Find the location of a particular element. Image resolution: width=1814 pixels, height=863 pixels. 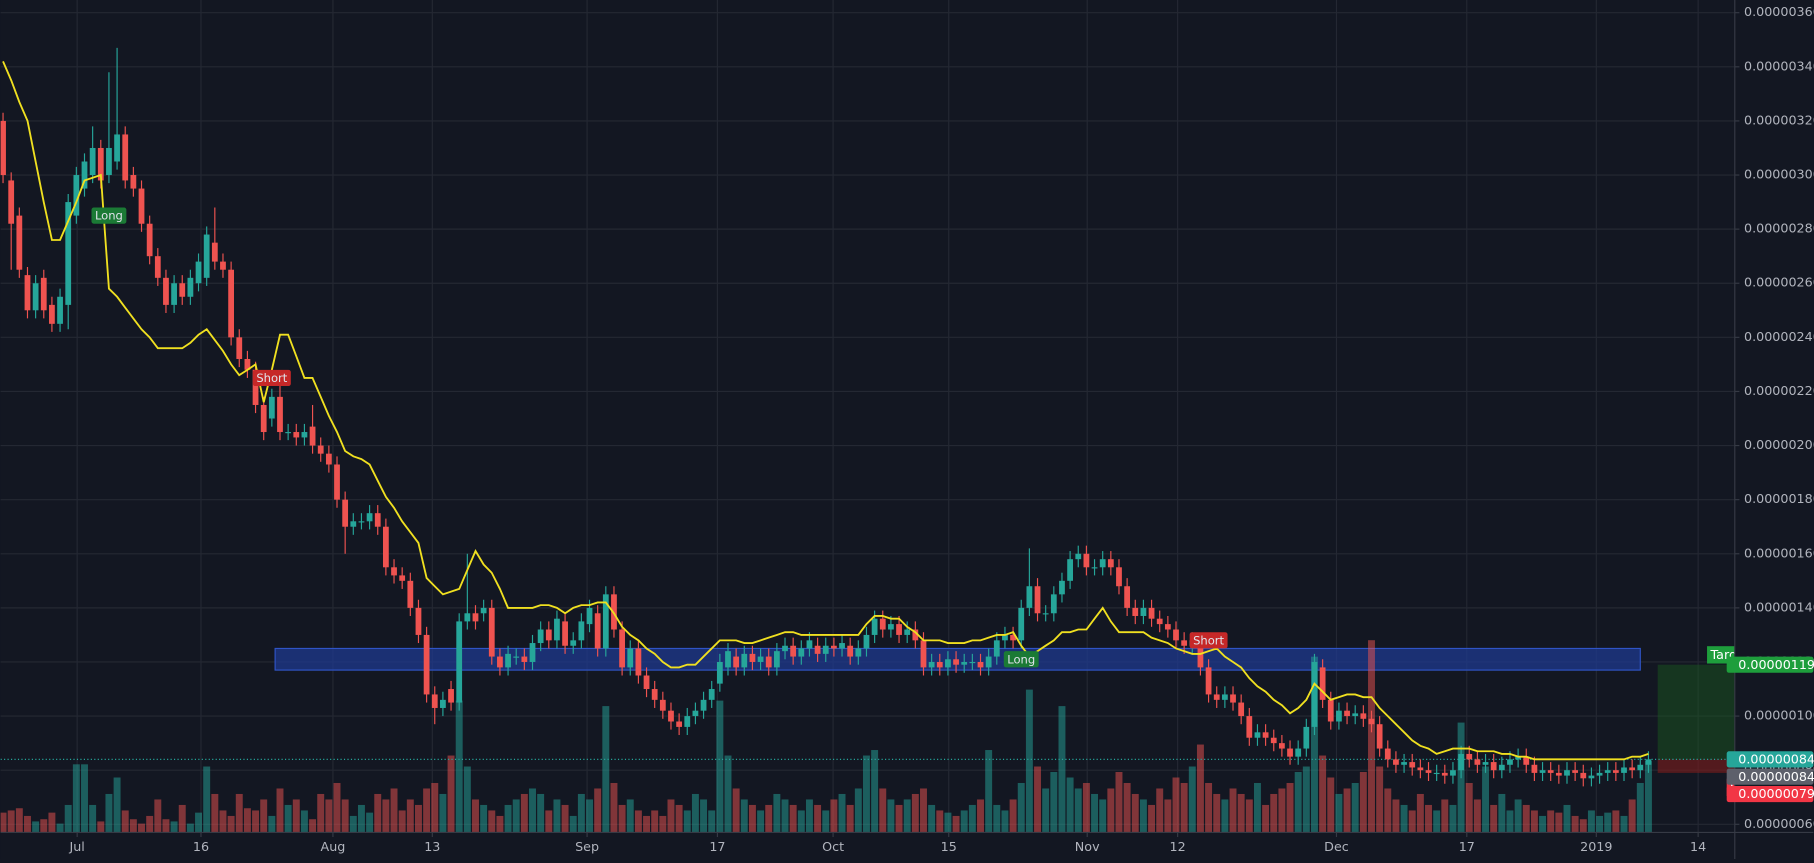

y-tick-label: 0.00000320 is located at coordinates (1779, 119).